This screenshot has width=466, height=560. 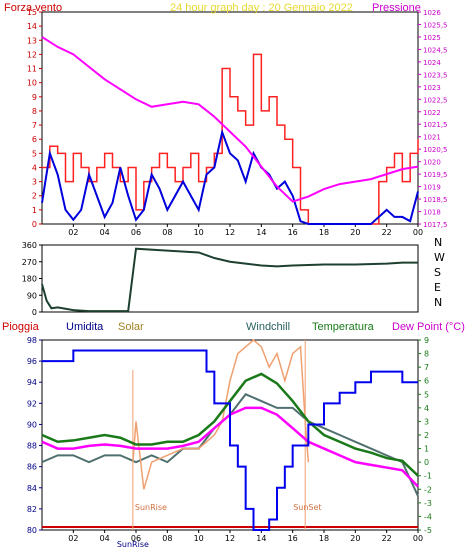 What do you see at coordinates (324, 232) in the screenshot?
I see `top-x-axis-label: 18` at bounding box center [324, 232].